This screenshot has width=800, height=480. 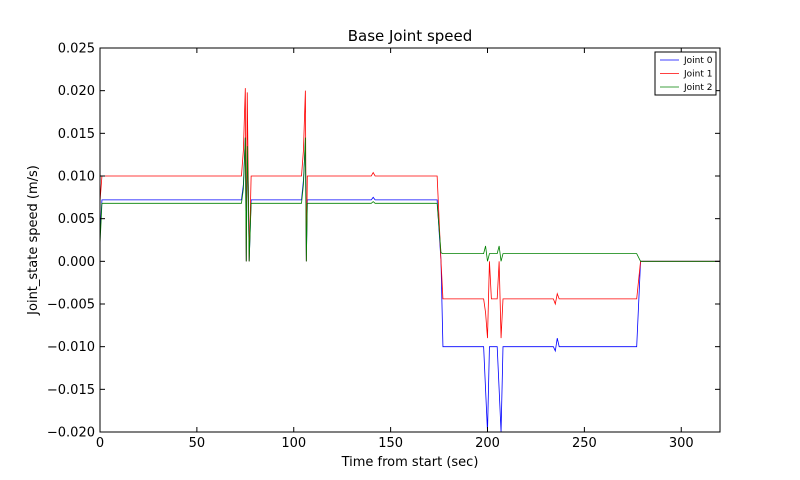 What do you see at coordinates (410, 36) in the screenshot?
I see `chart-title: Base Joint speed` at bounding box center [410, 36].